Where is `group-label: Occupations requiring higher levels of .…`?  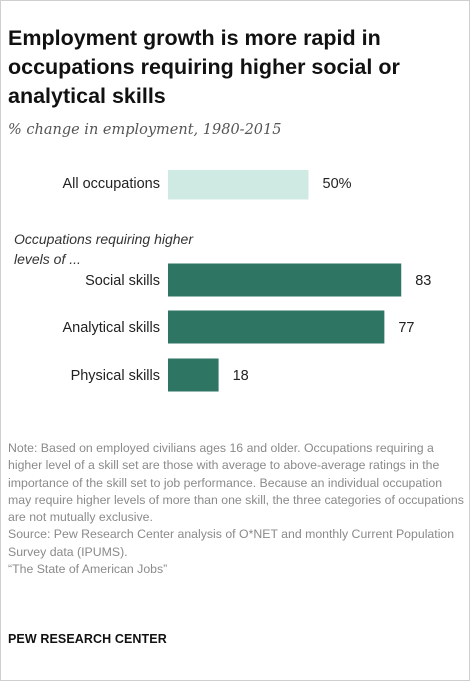 group-label: Occupations requiring higher levels of .… is located at coordinates (103, 249).